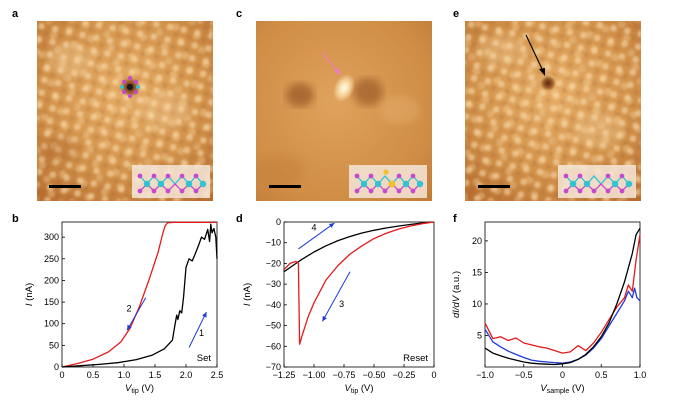 Image resolution: width=679 pixels, height=414 pixels. Describe the element at coordinates (562, 389) in the screenshot. I see `x-axis-label: Vsample (V)` at that location.